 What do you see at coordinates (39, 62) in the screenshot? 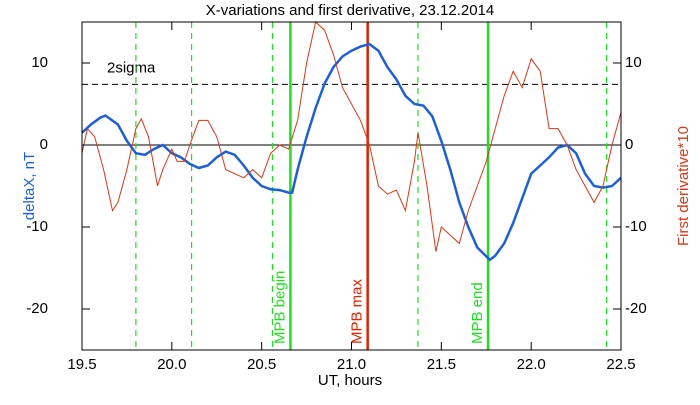
I see `y-tick-label: 10` at bounding box center [39, 62].